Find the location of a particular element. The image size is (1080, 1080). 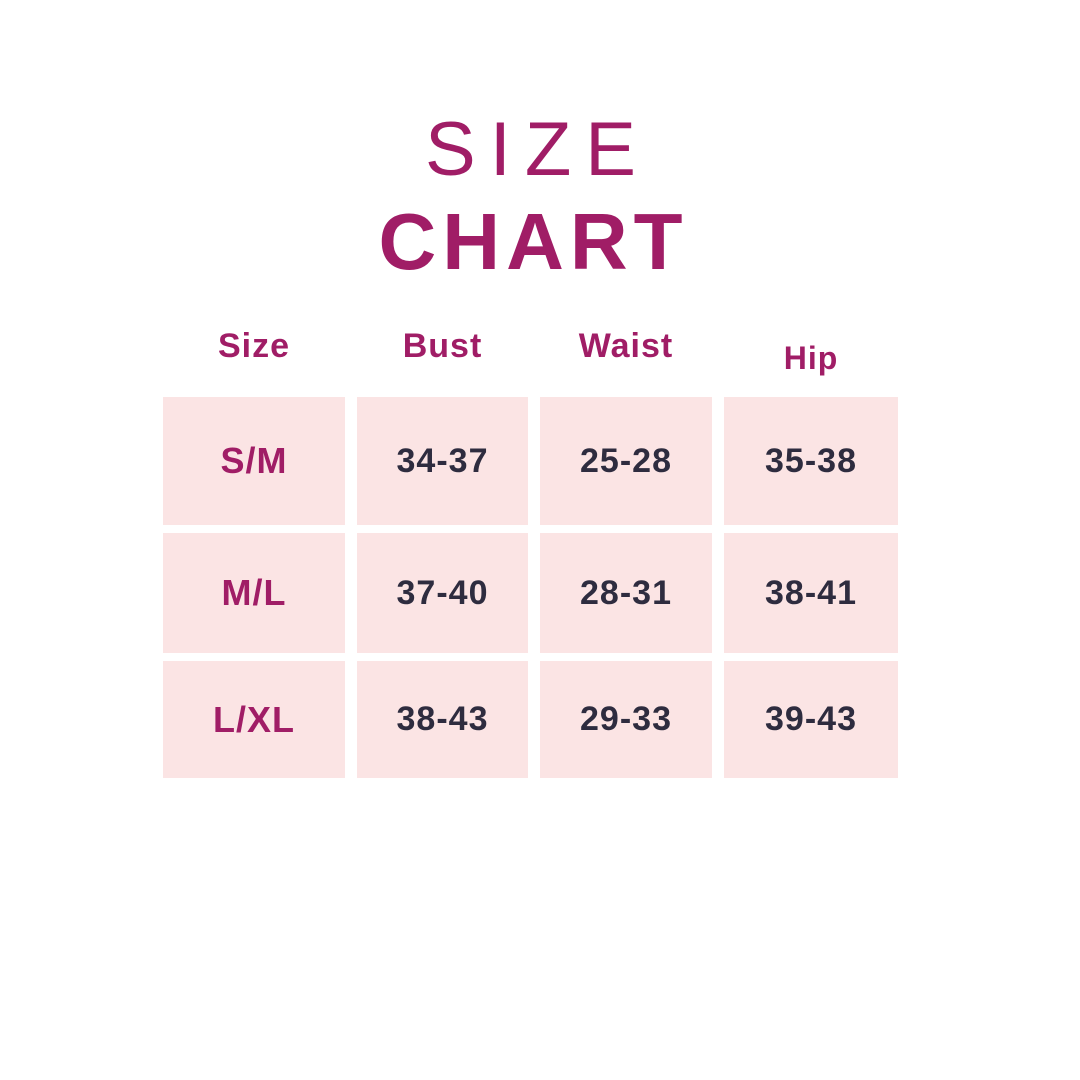

table-cell-hip-lxl: 39-43 is located at coordinates (811, 719).